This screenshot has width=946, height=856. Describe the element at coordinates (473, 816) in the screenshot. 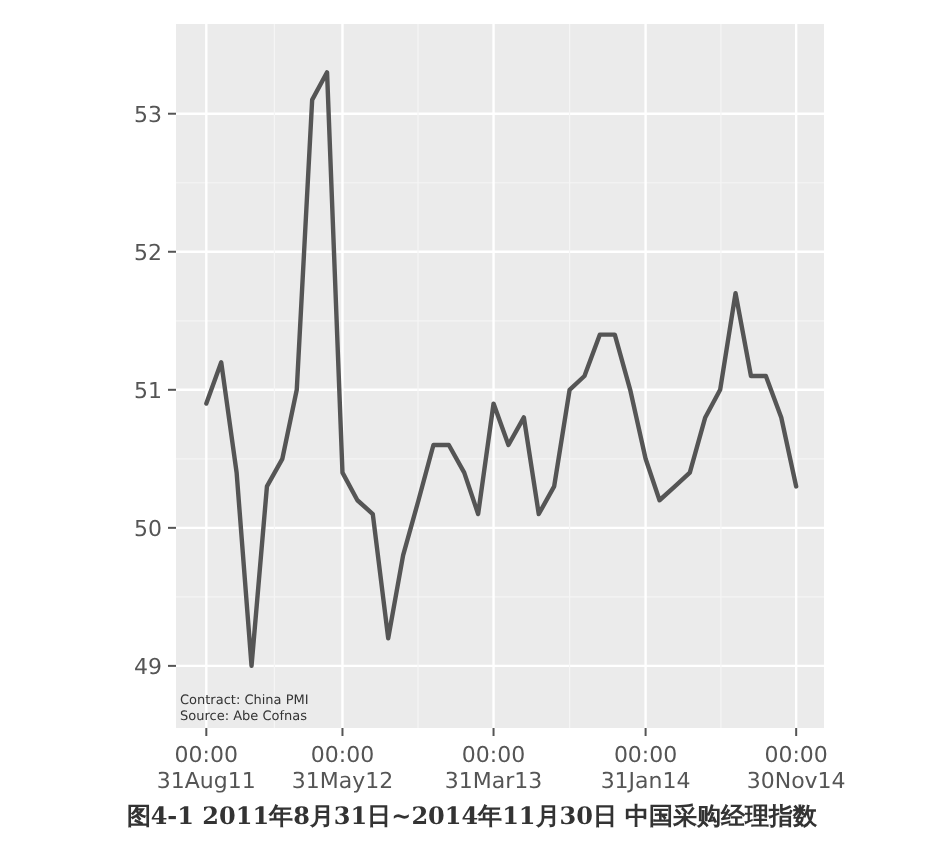

I see `text: 图4-1 2011年8月31日~2014年11月30日 中国采购经理指数` at that location.